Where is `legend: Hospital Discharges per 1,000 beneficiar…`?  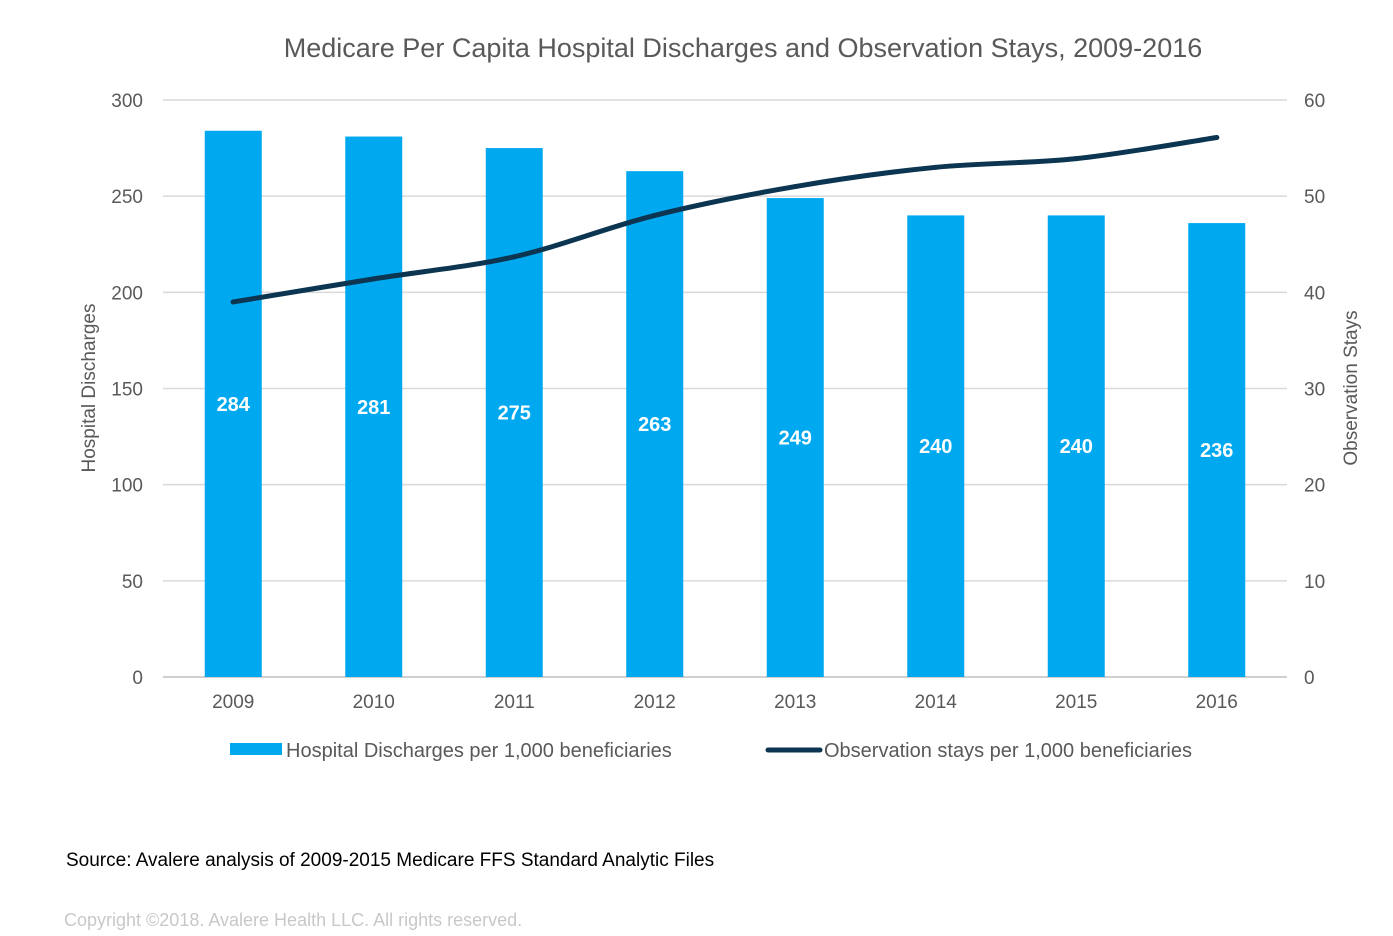
legend: Hospital Discharges per 1,000 beneficiar… is located at coordinates (711, 751).